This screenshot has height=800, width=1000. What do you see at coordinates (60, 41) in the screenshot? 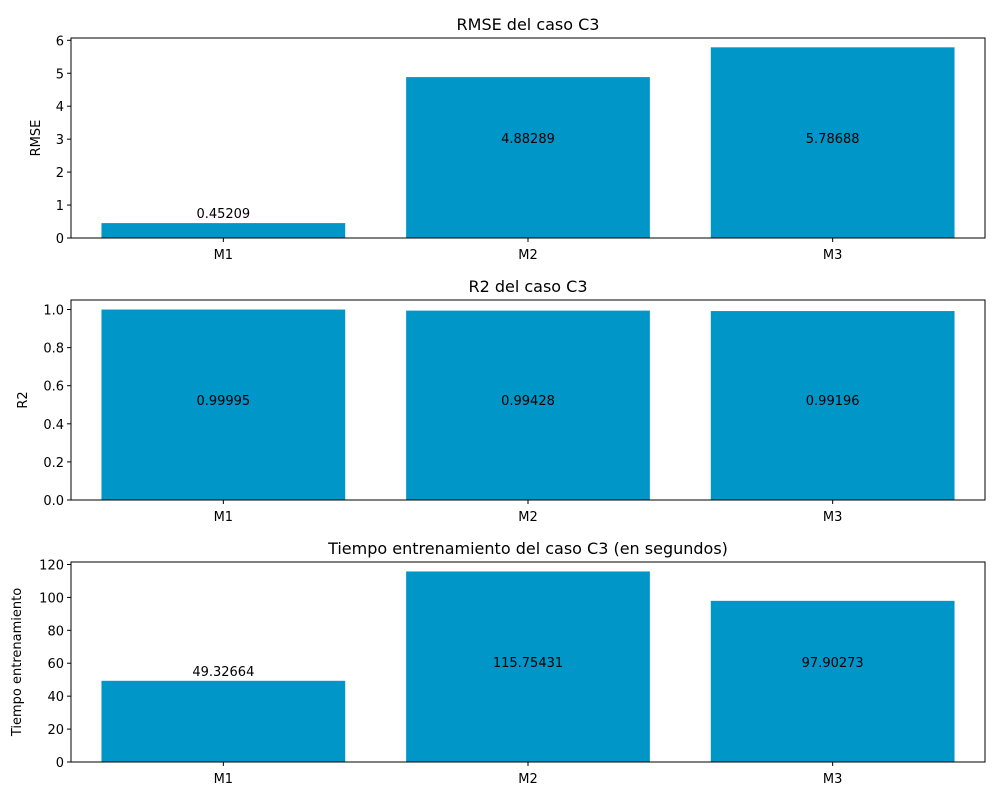
I see `y-tick-label: 6` at bounding box center [60, 41].